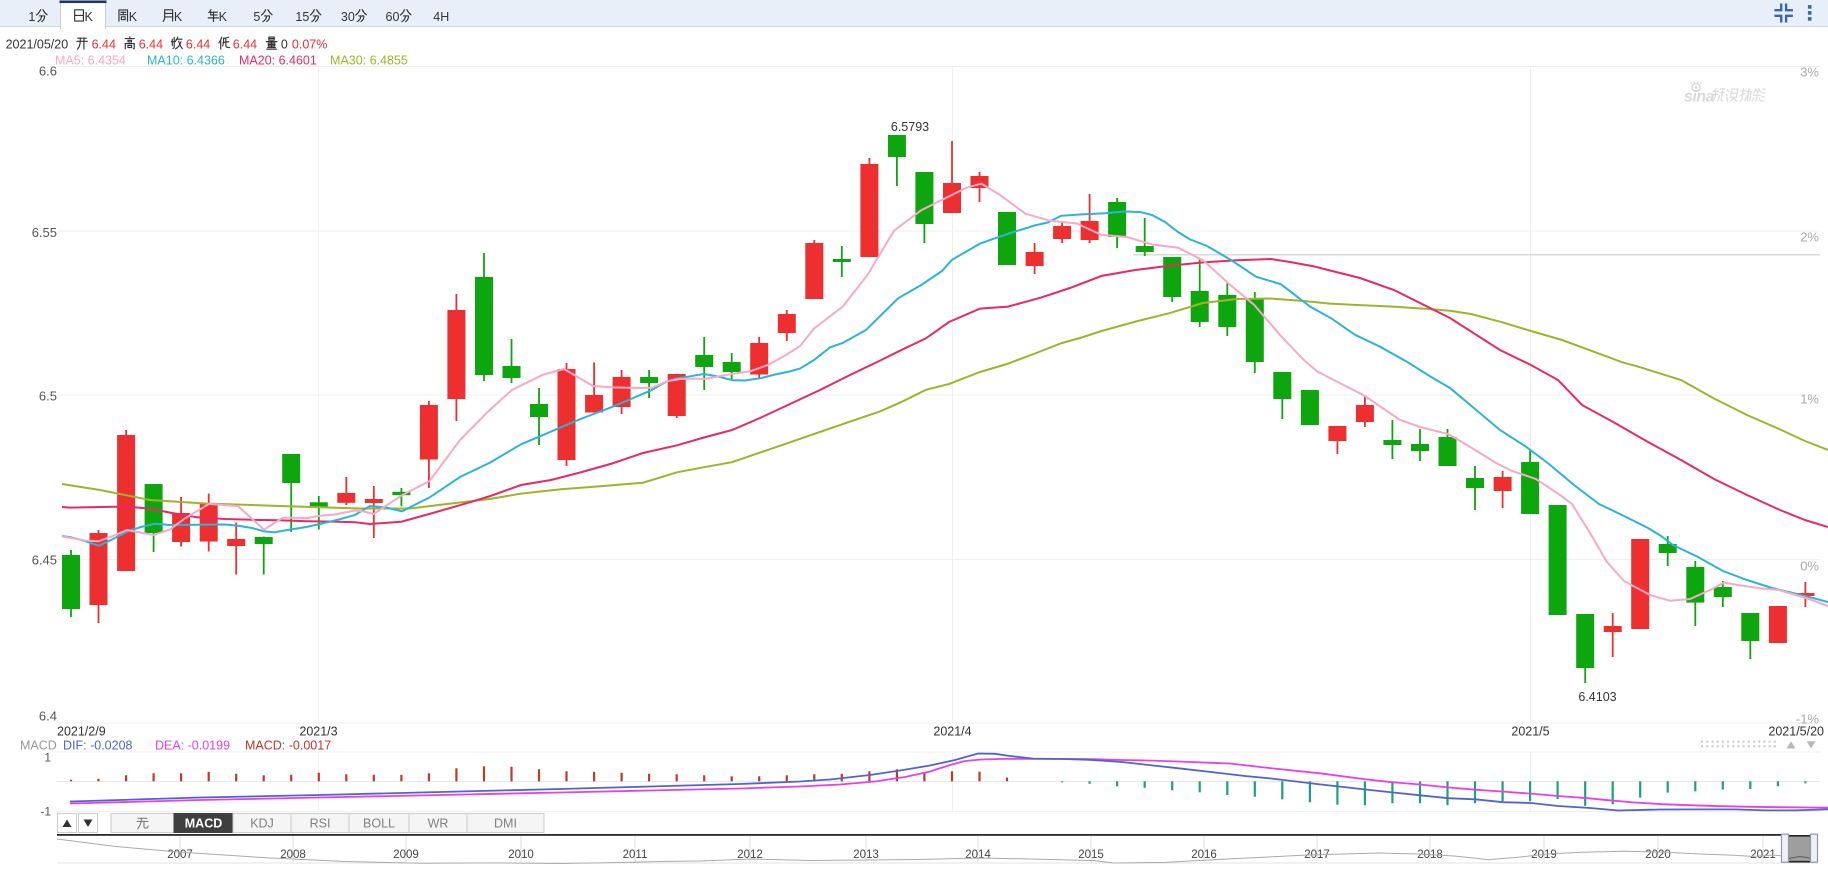  Describe the element at coordinates (45, 812) in the screenshot. I see `svg-text: -1` at that location.